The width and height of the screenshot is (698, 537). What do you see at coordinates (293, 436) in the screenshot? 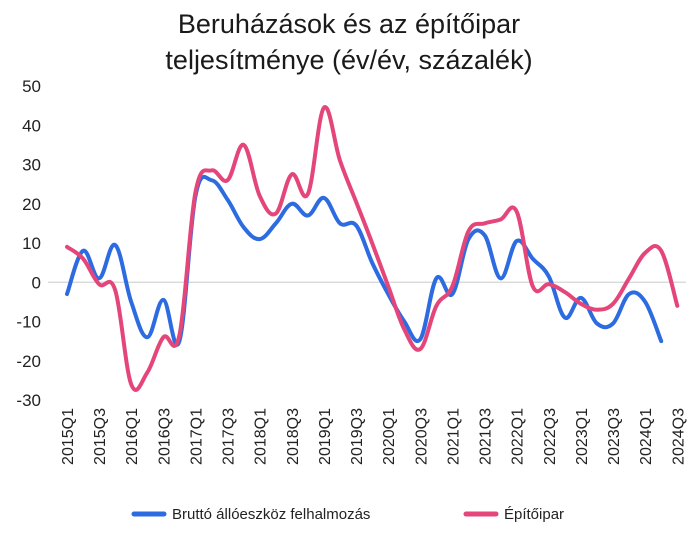
I see `x-tick-label: 2018Q3` at bounding box center [293, 436].